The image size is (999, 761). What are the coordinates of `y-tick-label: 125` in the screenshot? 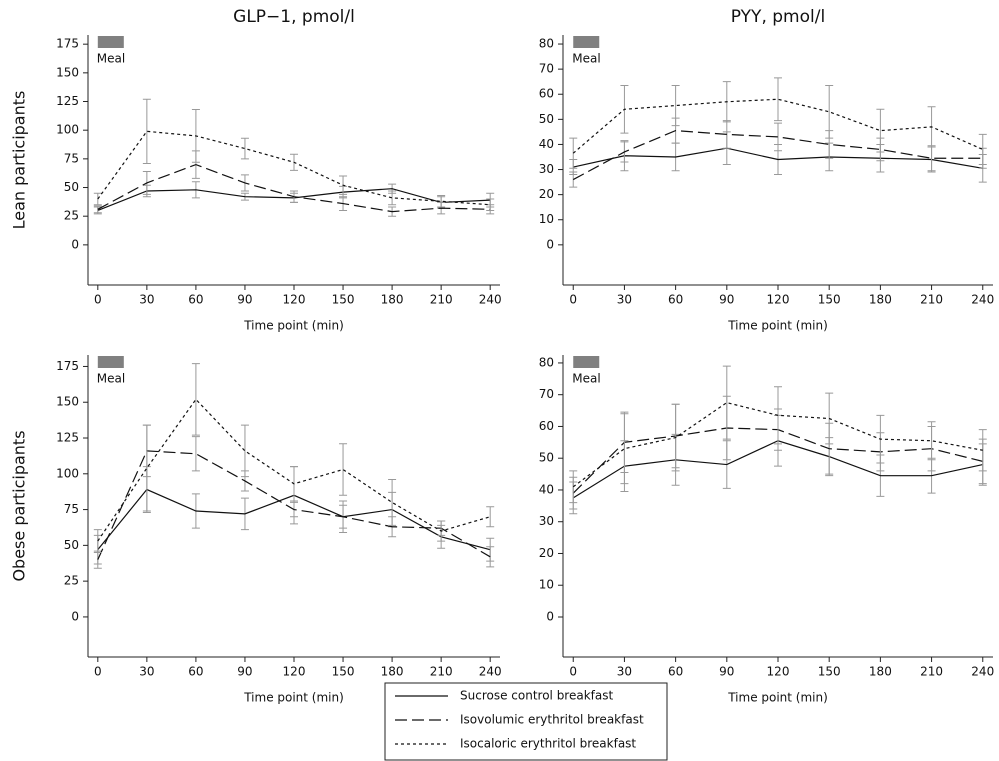 It's located at (67, 438).